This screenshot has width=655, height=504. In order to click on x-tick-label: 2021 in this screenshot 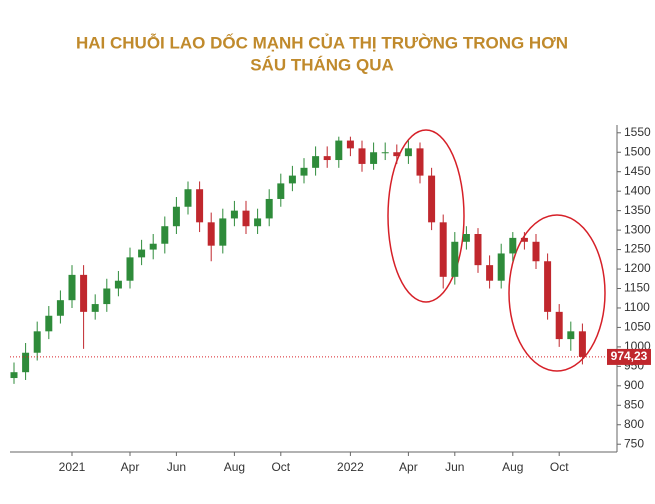, I will do `click(72, 467)`.